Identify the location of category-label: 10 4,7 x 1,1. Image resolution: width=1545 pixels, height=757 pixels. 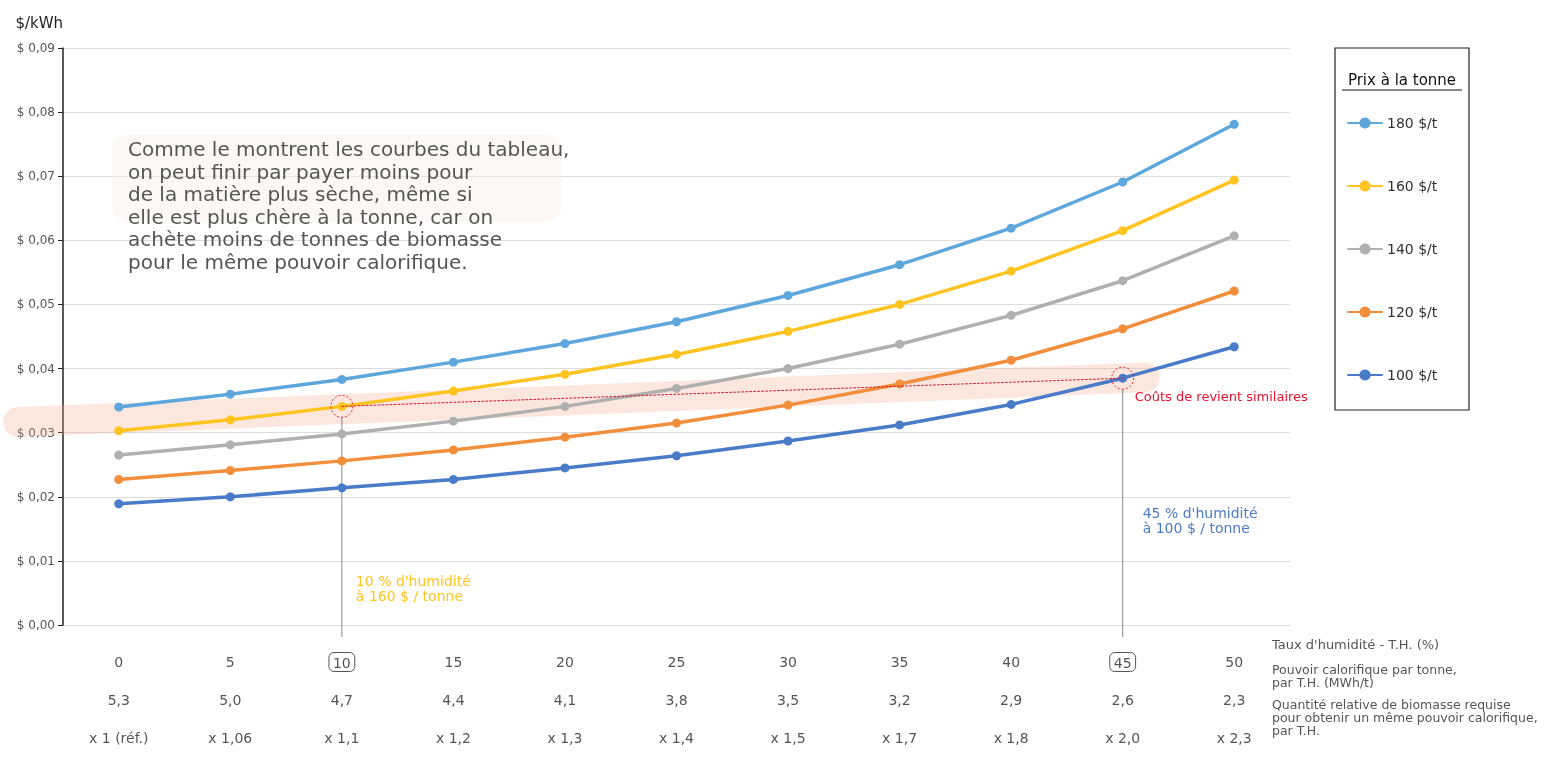
(342, 700).